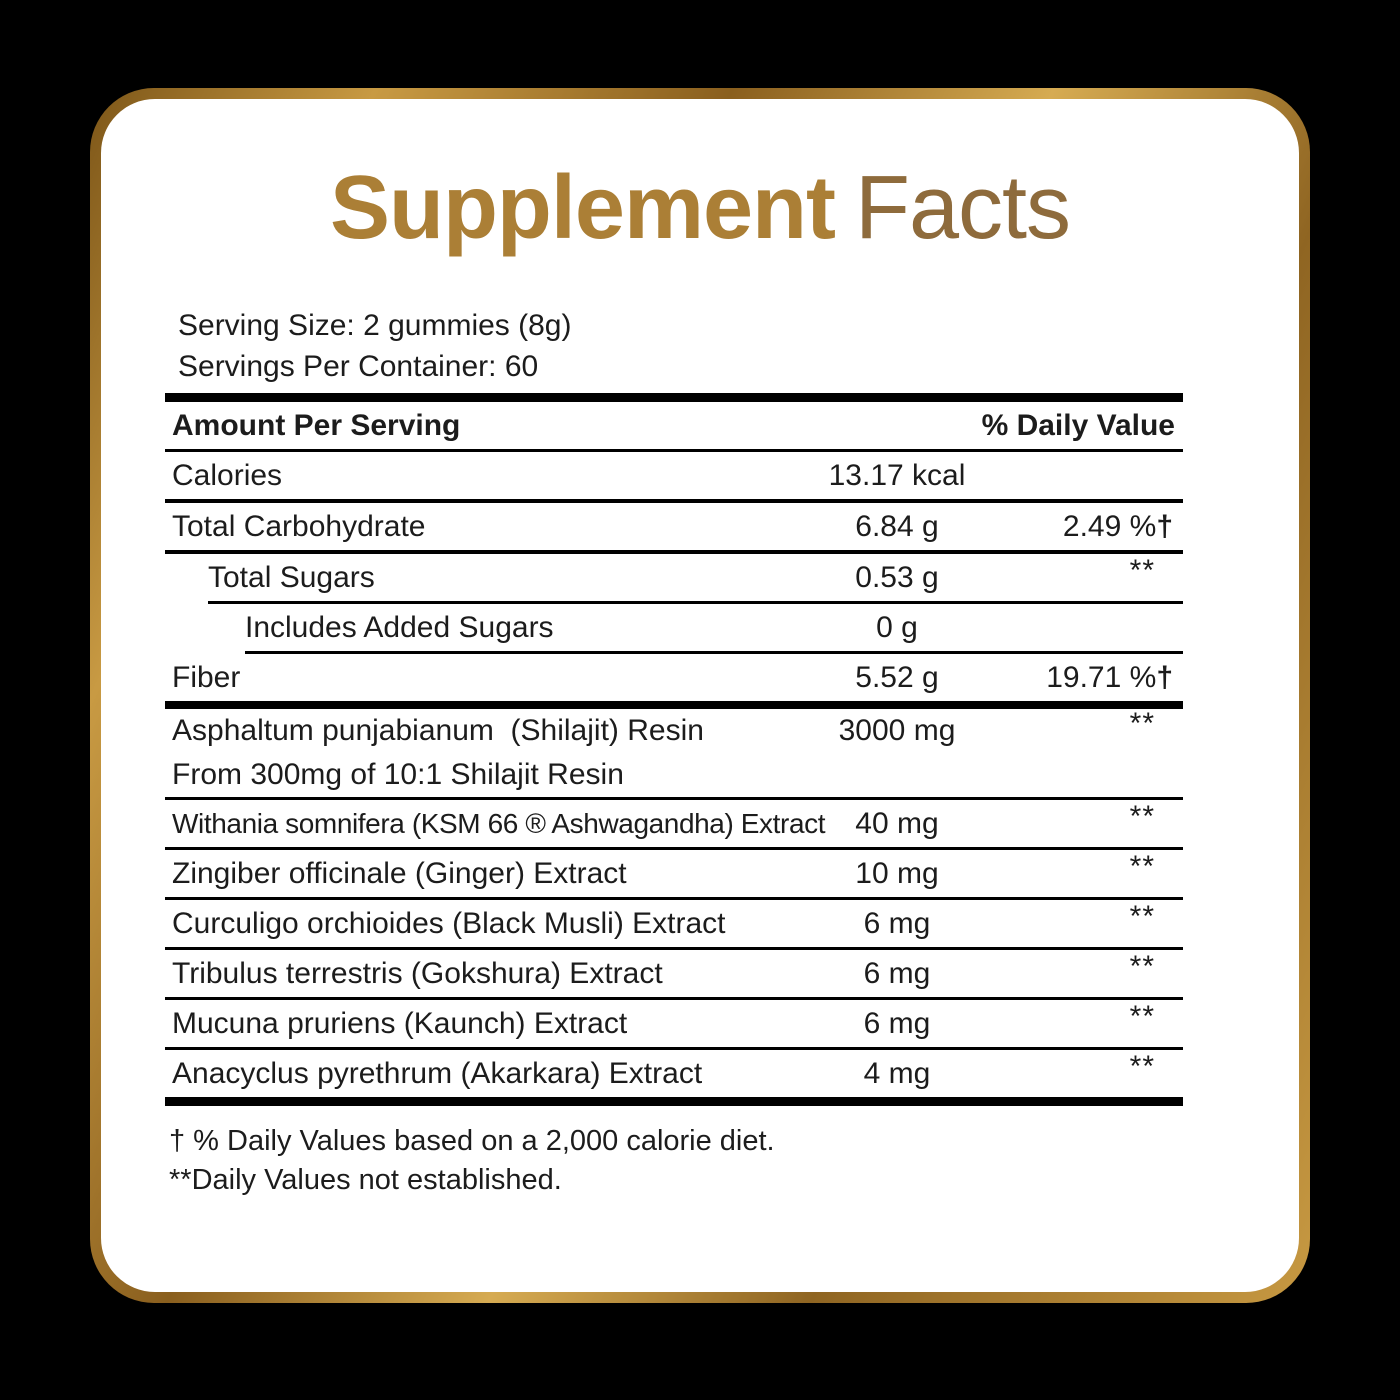 Image resolution: width=1400 pixels, height=1400 pixels. I want to click on row-amount: 0 g, so click(897, 627).